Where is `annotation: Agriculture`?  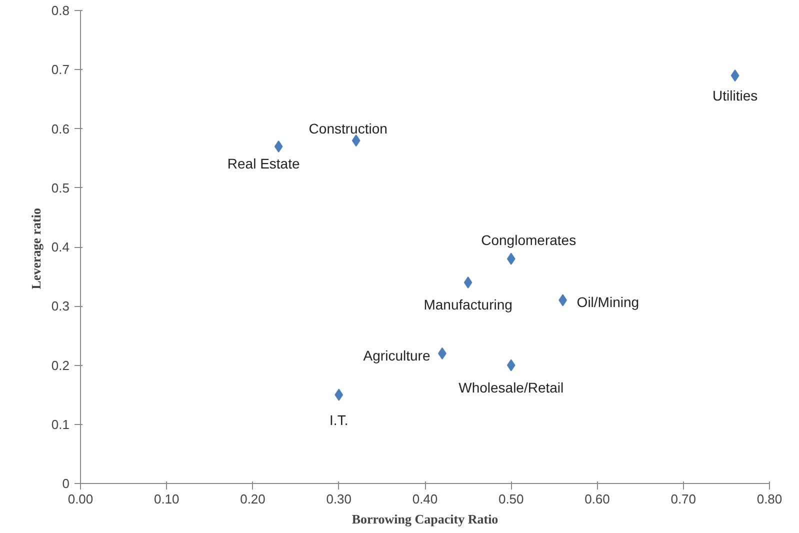 annotation: Agriculture is located at coordinates (396, 355).